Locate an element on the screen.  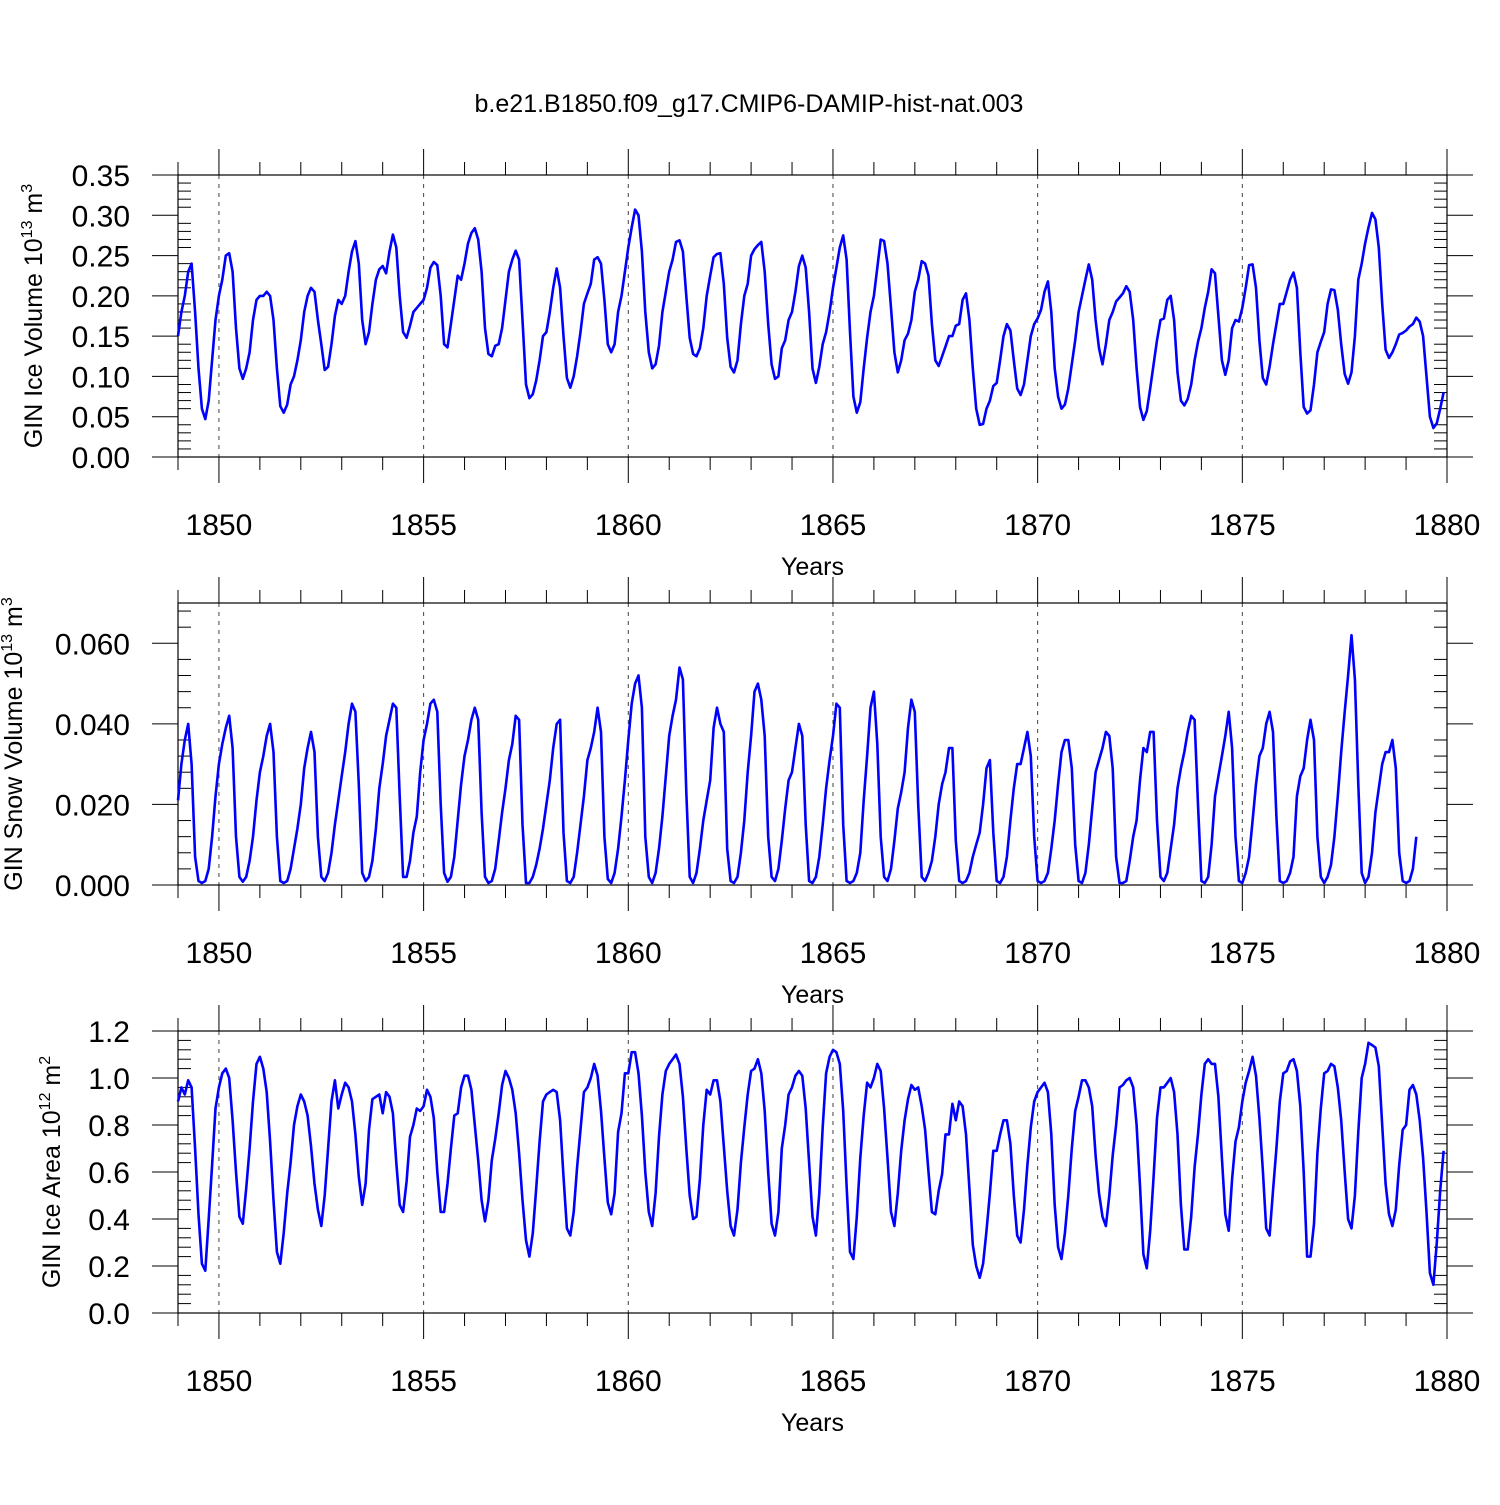
y-tick-label: 0.8 is located at coordinates (109, 1126).